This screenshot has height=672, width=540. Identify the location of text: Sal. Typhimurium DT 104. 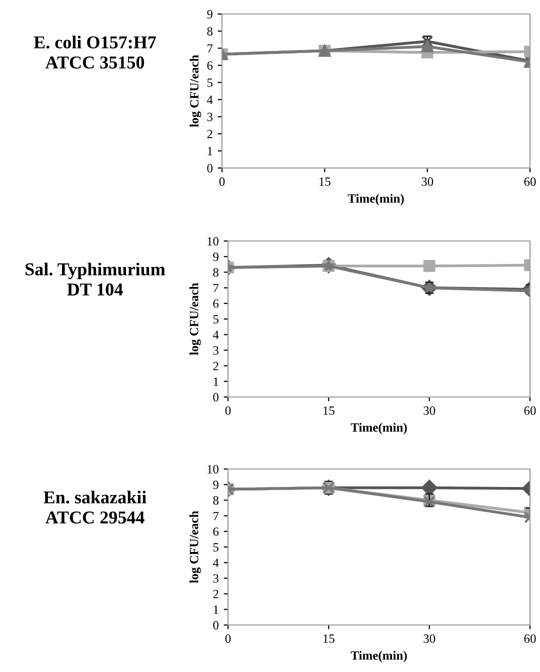
(96, 279).